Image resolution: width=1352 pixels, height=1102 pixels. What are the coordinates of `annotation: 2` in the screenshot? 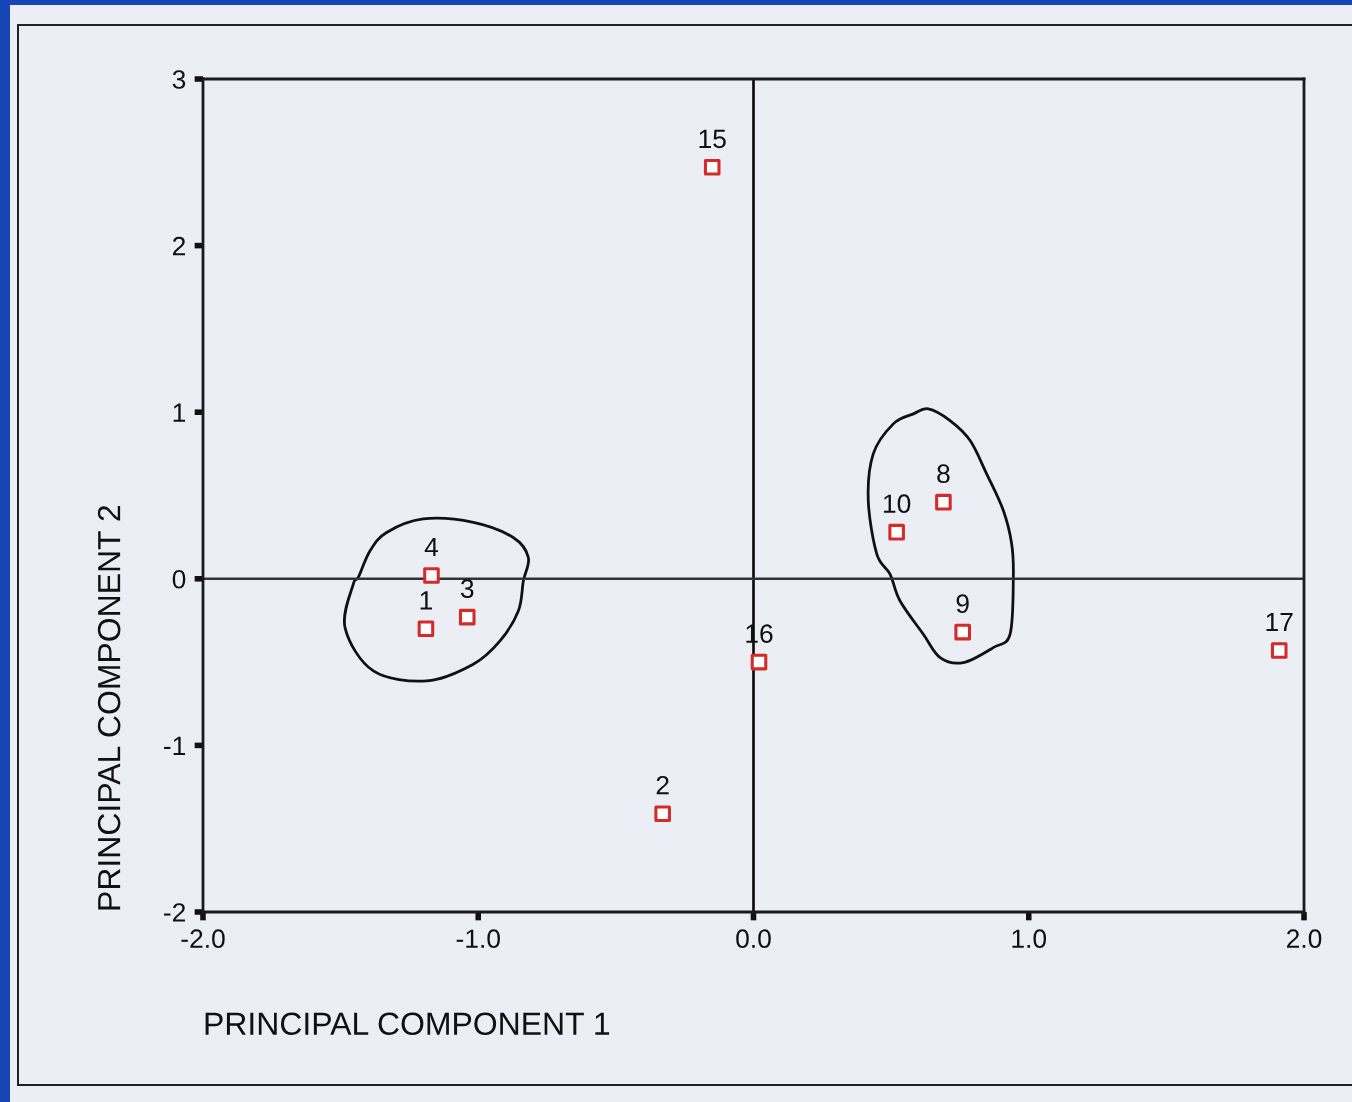 It's located at (662, 785).